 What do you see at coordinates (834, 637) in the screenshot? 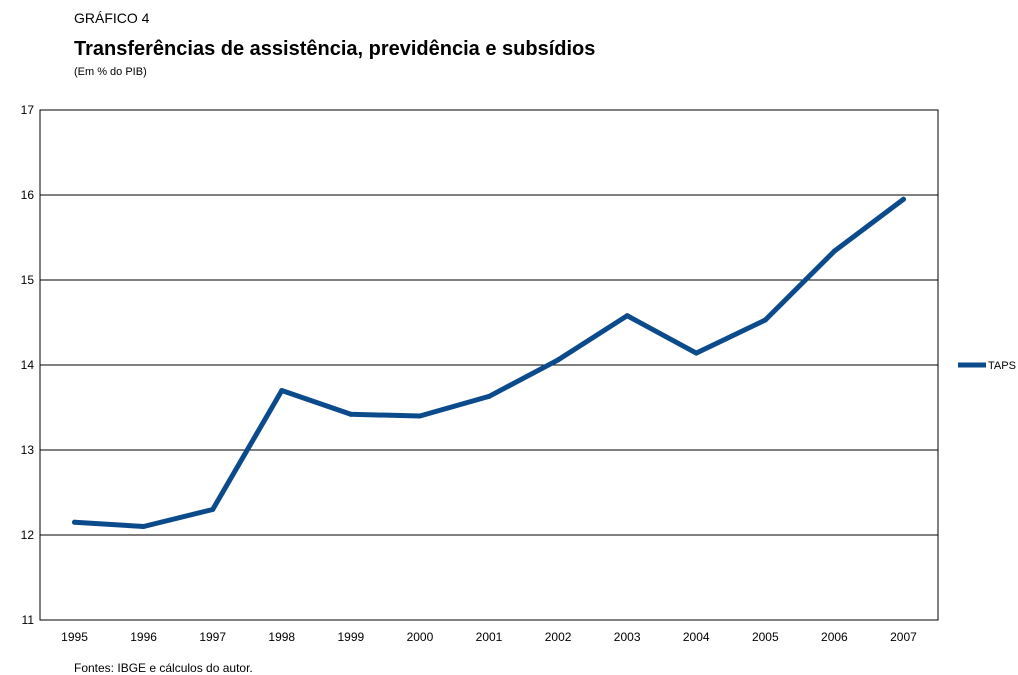
I see `x-tick-label: 2006` at bounding box center [834, 637].